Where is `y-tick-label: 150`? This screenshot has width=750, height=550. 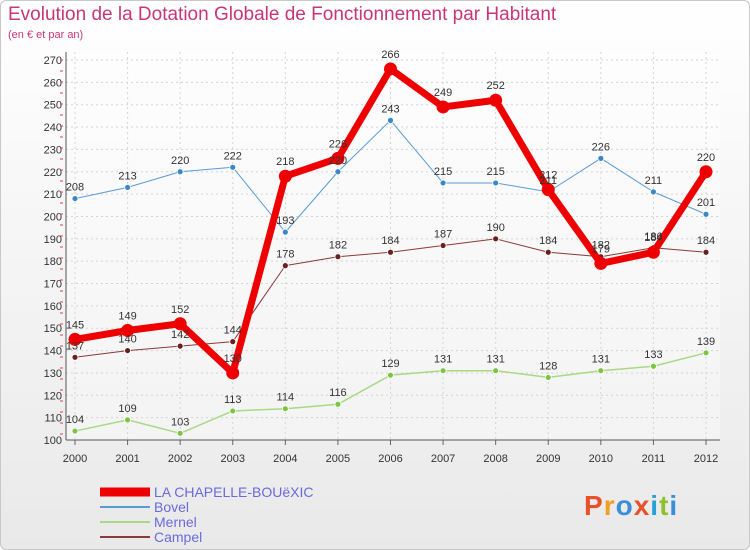 y-tick-label: 150 is located at coordinates (53, 329).